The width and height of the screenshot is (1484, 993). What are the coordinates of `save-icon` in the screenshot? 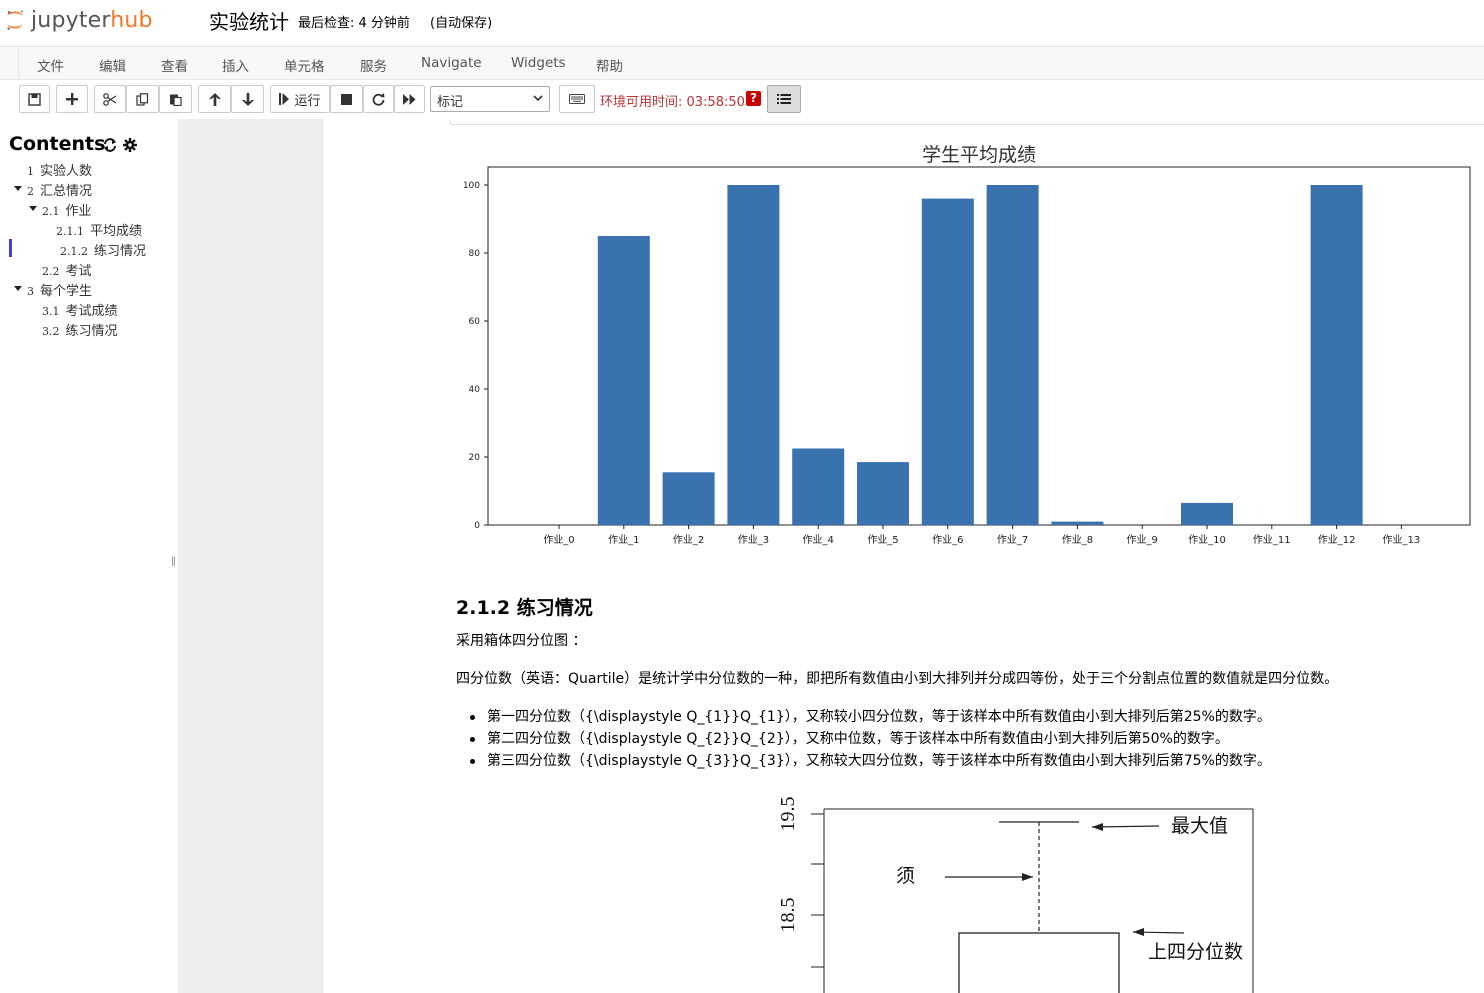 It's located at (34, 99).